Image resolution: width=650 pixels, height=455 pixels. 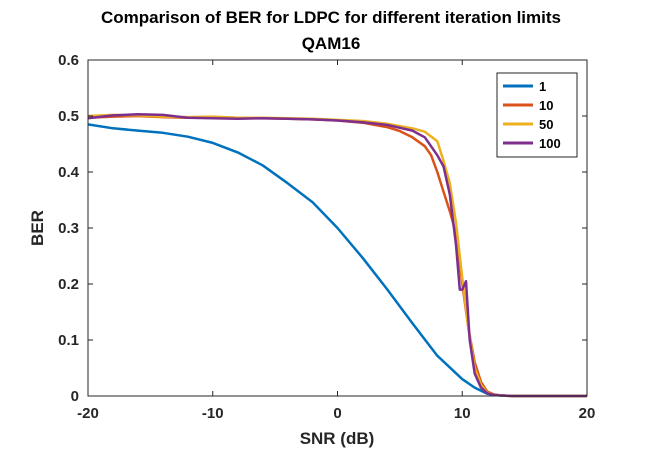 What do you see at coordinates (37, 228) in the screenshot?
I see `y-axis-label: BER` at bounding box center [37, 228].